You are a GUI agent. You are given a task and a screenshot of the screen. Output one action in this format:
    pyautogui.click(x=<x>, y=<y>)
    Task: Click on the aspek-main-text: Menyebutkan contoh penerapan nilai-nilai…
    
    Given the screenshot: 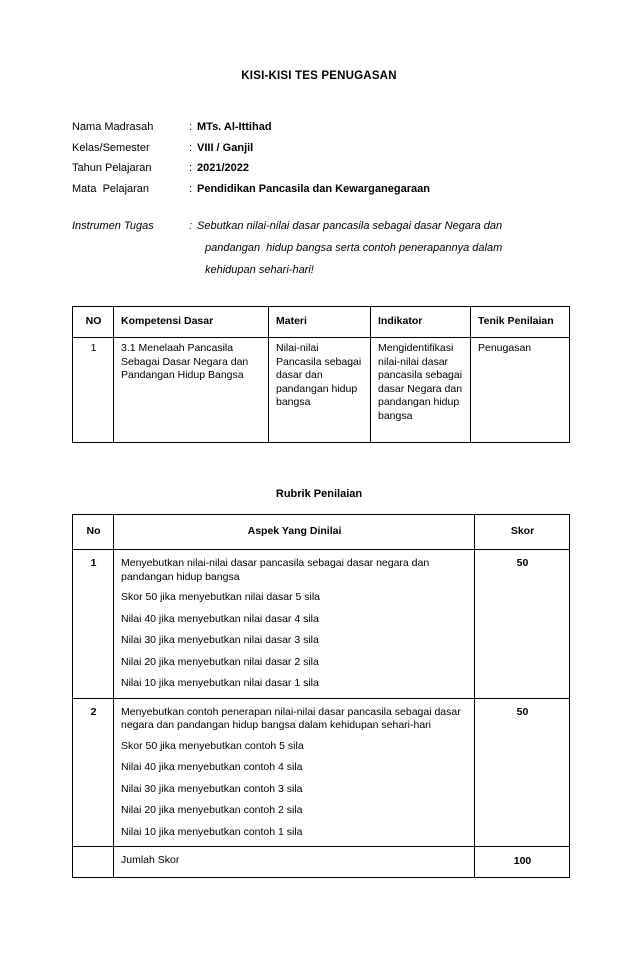 What is the action you would take?
    pyautogui.click(x=291, y=718)
    